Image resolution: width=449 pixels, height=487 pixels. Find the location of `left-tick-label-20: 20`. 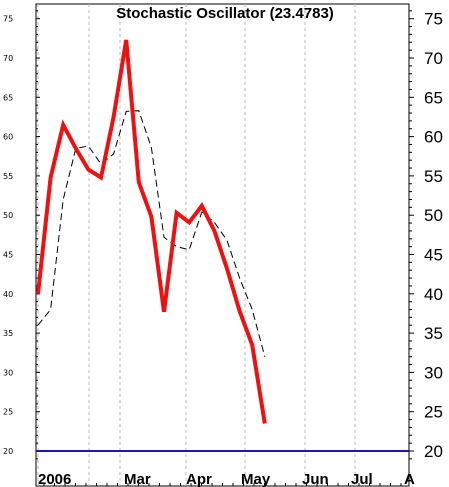

left-tick-label-20: 20 is located at coordinates (8, 451).